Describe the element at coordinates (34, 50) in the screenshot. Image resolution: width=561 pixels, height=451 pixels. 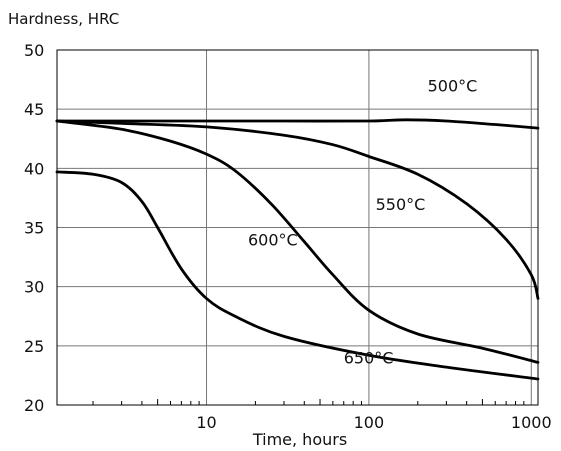
I see `y-tick-label: 50` at that location.